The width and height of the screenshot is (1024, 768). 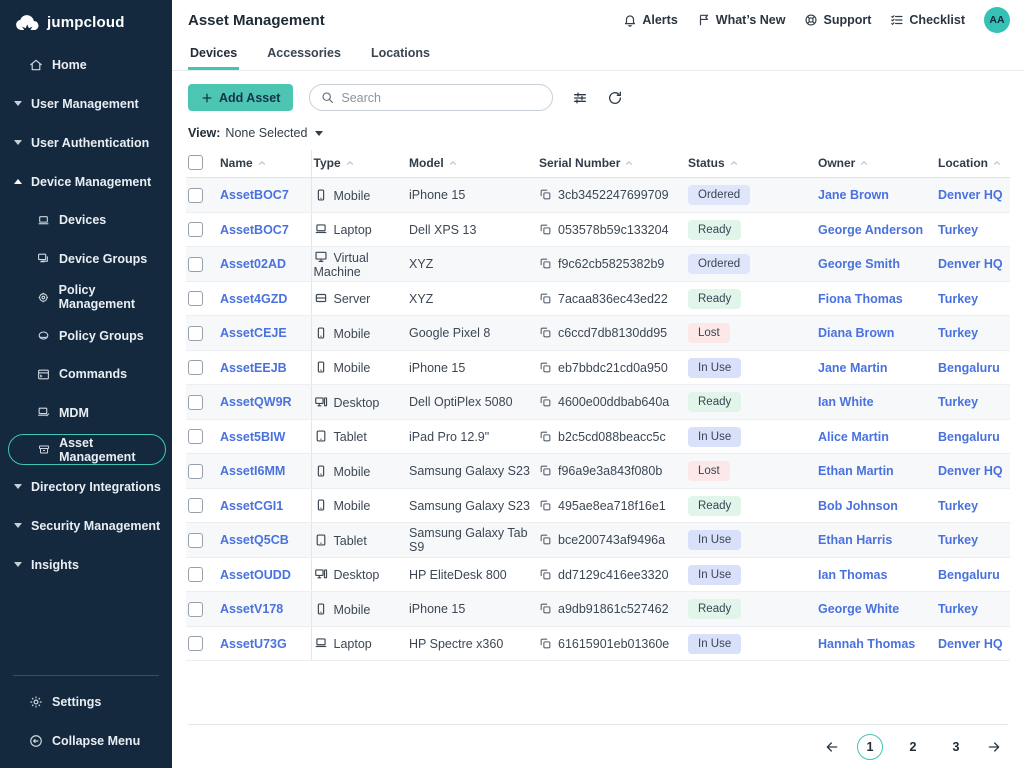 What do you see at coordinates (860, 298) in the screenshot?
I see `owner-link: Fiona Thomas` at bounding box center [860, 298].